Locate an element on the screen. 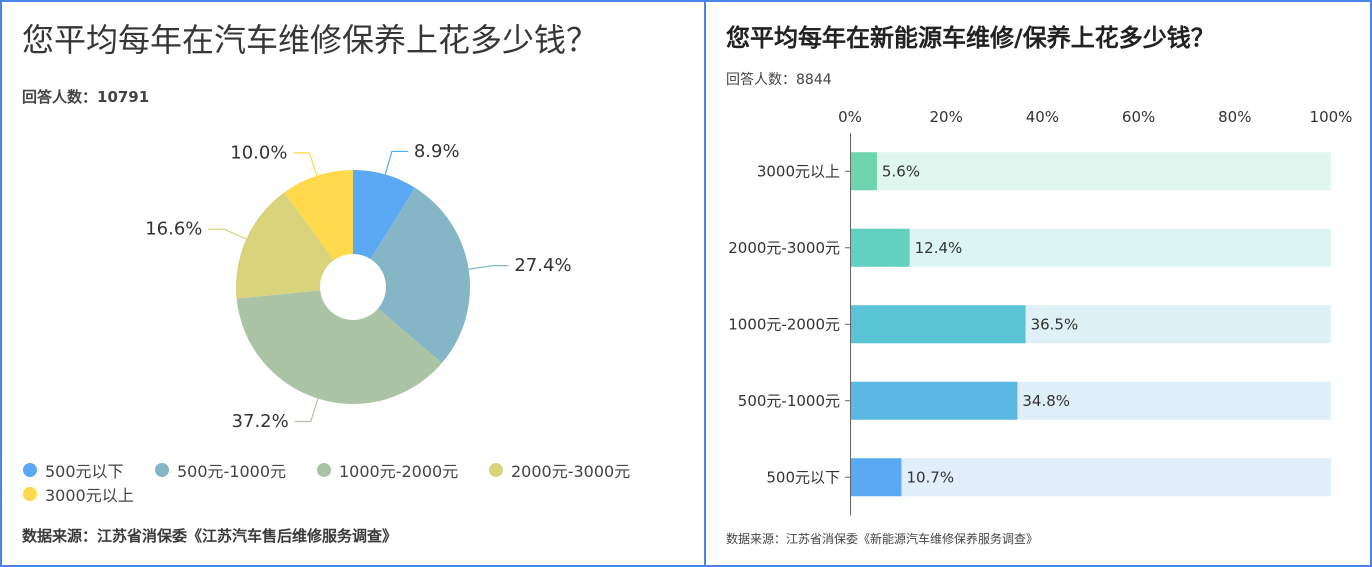  legend-item-3: 1000元-2000元 is located at coordinates (388, 470).